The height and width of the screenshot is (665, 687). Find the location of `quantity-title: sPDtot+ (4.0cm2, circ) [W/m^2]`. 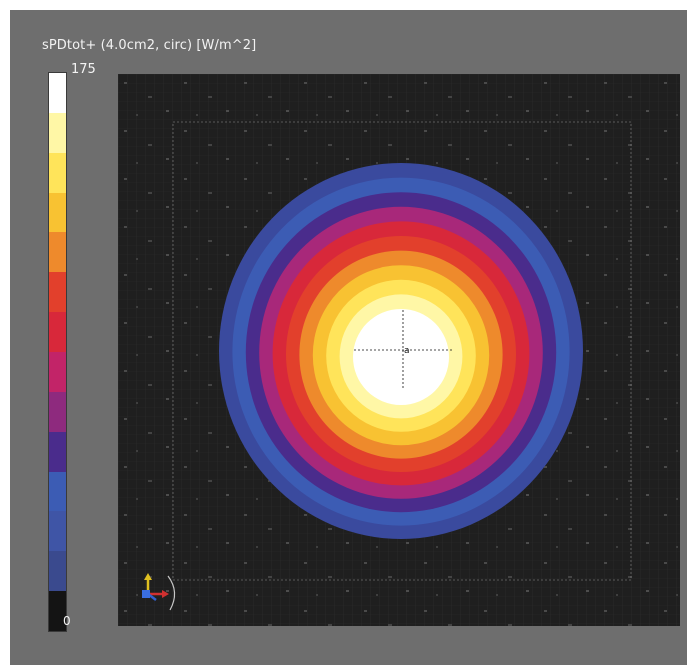

quantity-title: sPDtot+ (4.0cm2, circ) [W/m^2] is located at coordinates (149, 45).